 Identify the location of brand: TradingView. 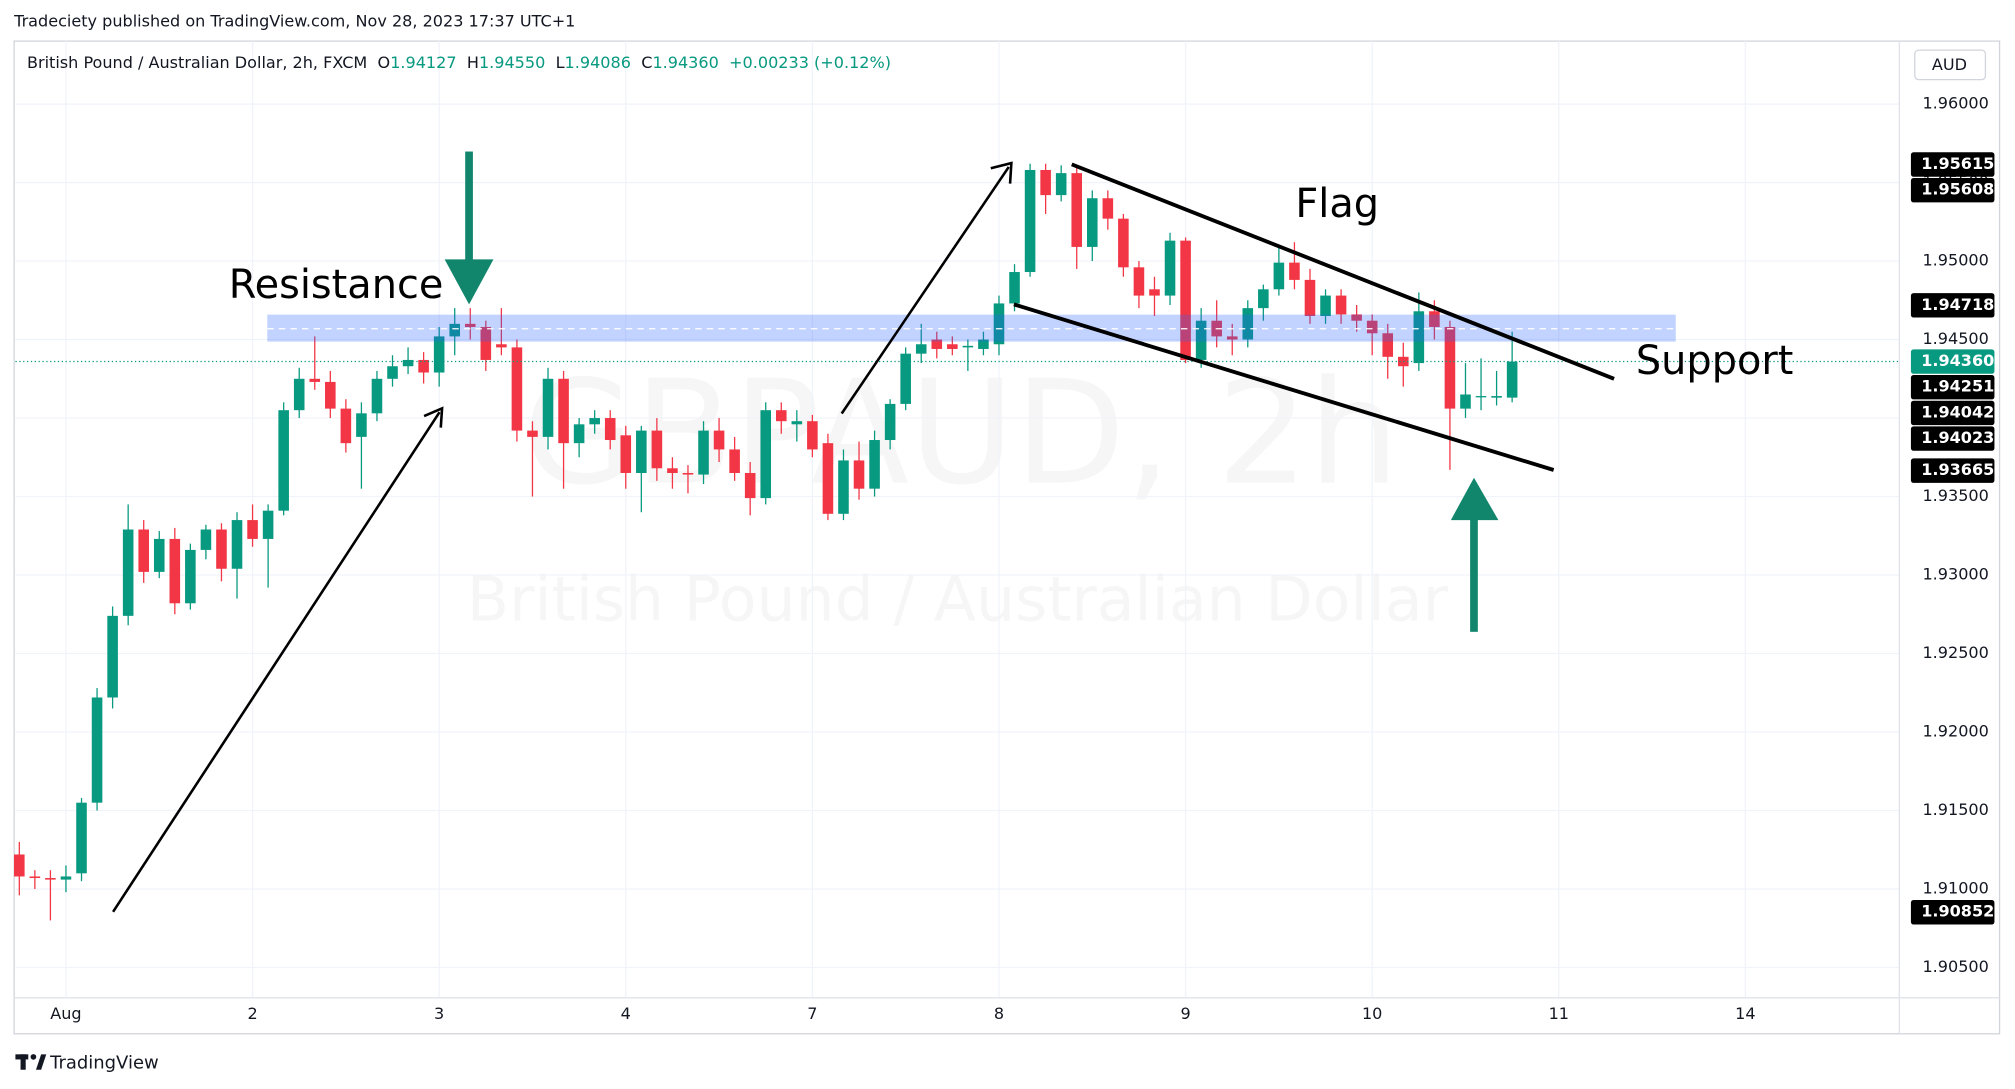
(104, 1062).